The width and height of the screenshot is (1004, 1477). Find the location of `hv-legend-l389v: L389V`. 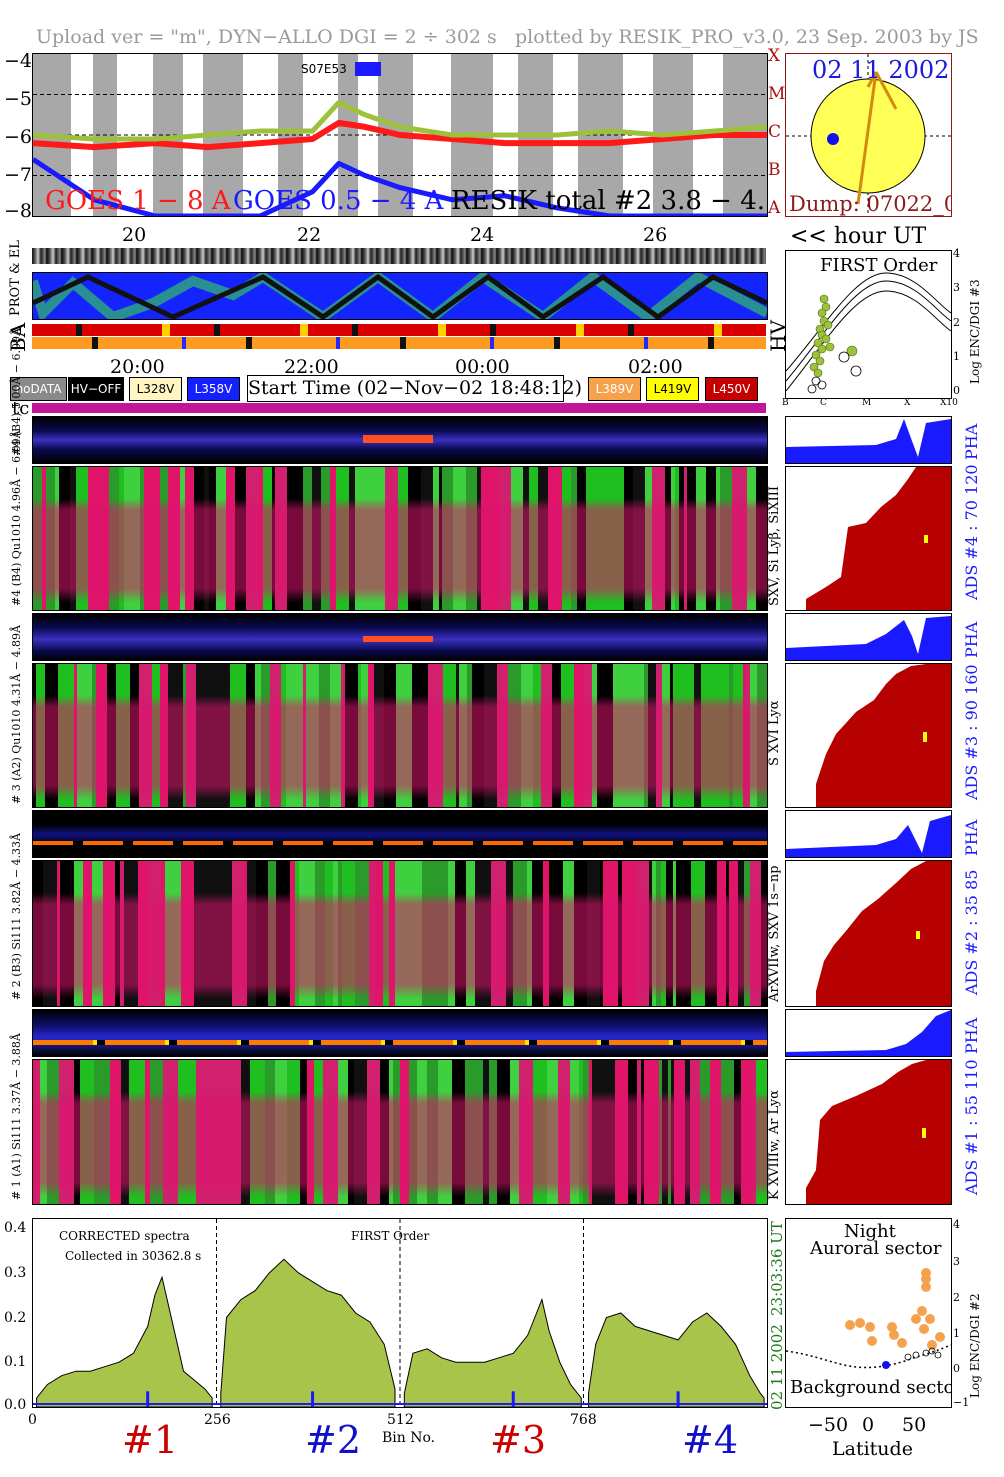

hv-legend-l389v: L389V is located at coordinates (614, 389).